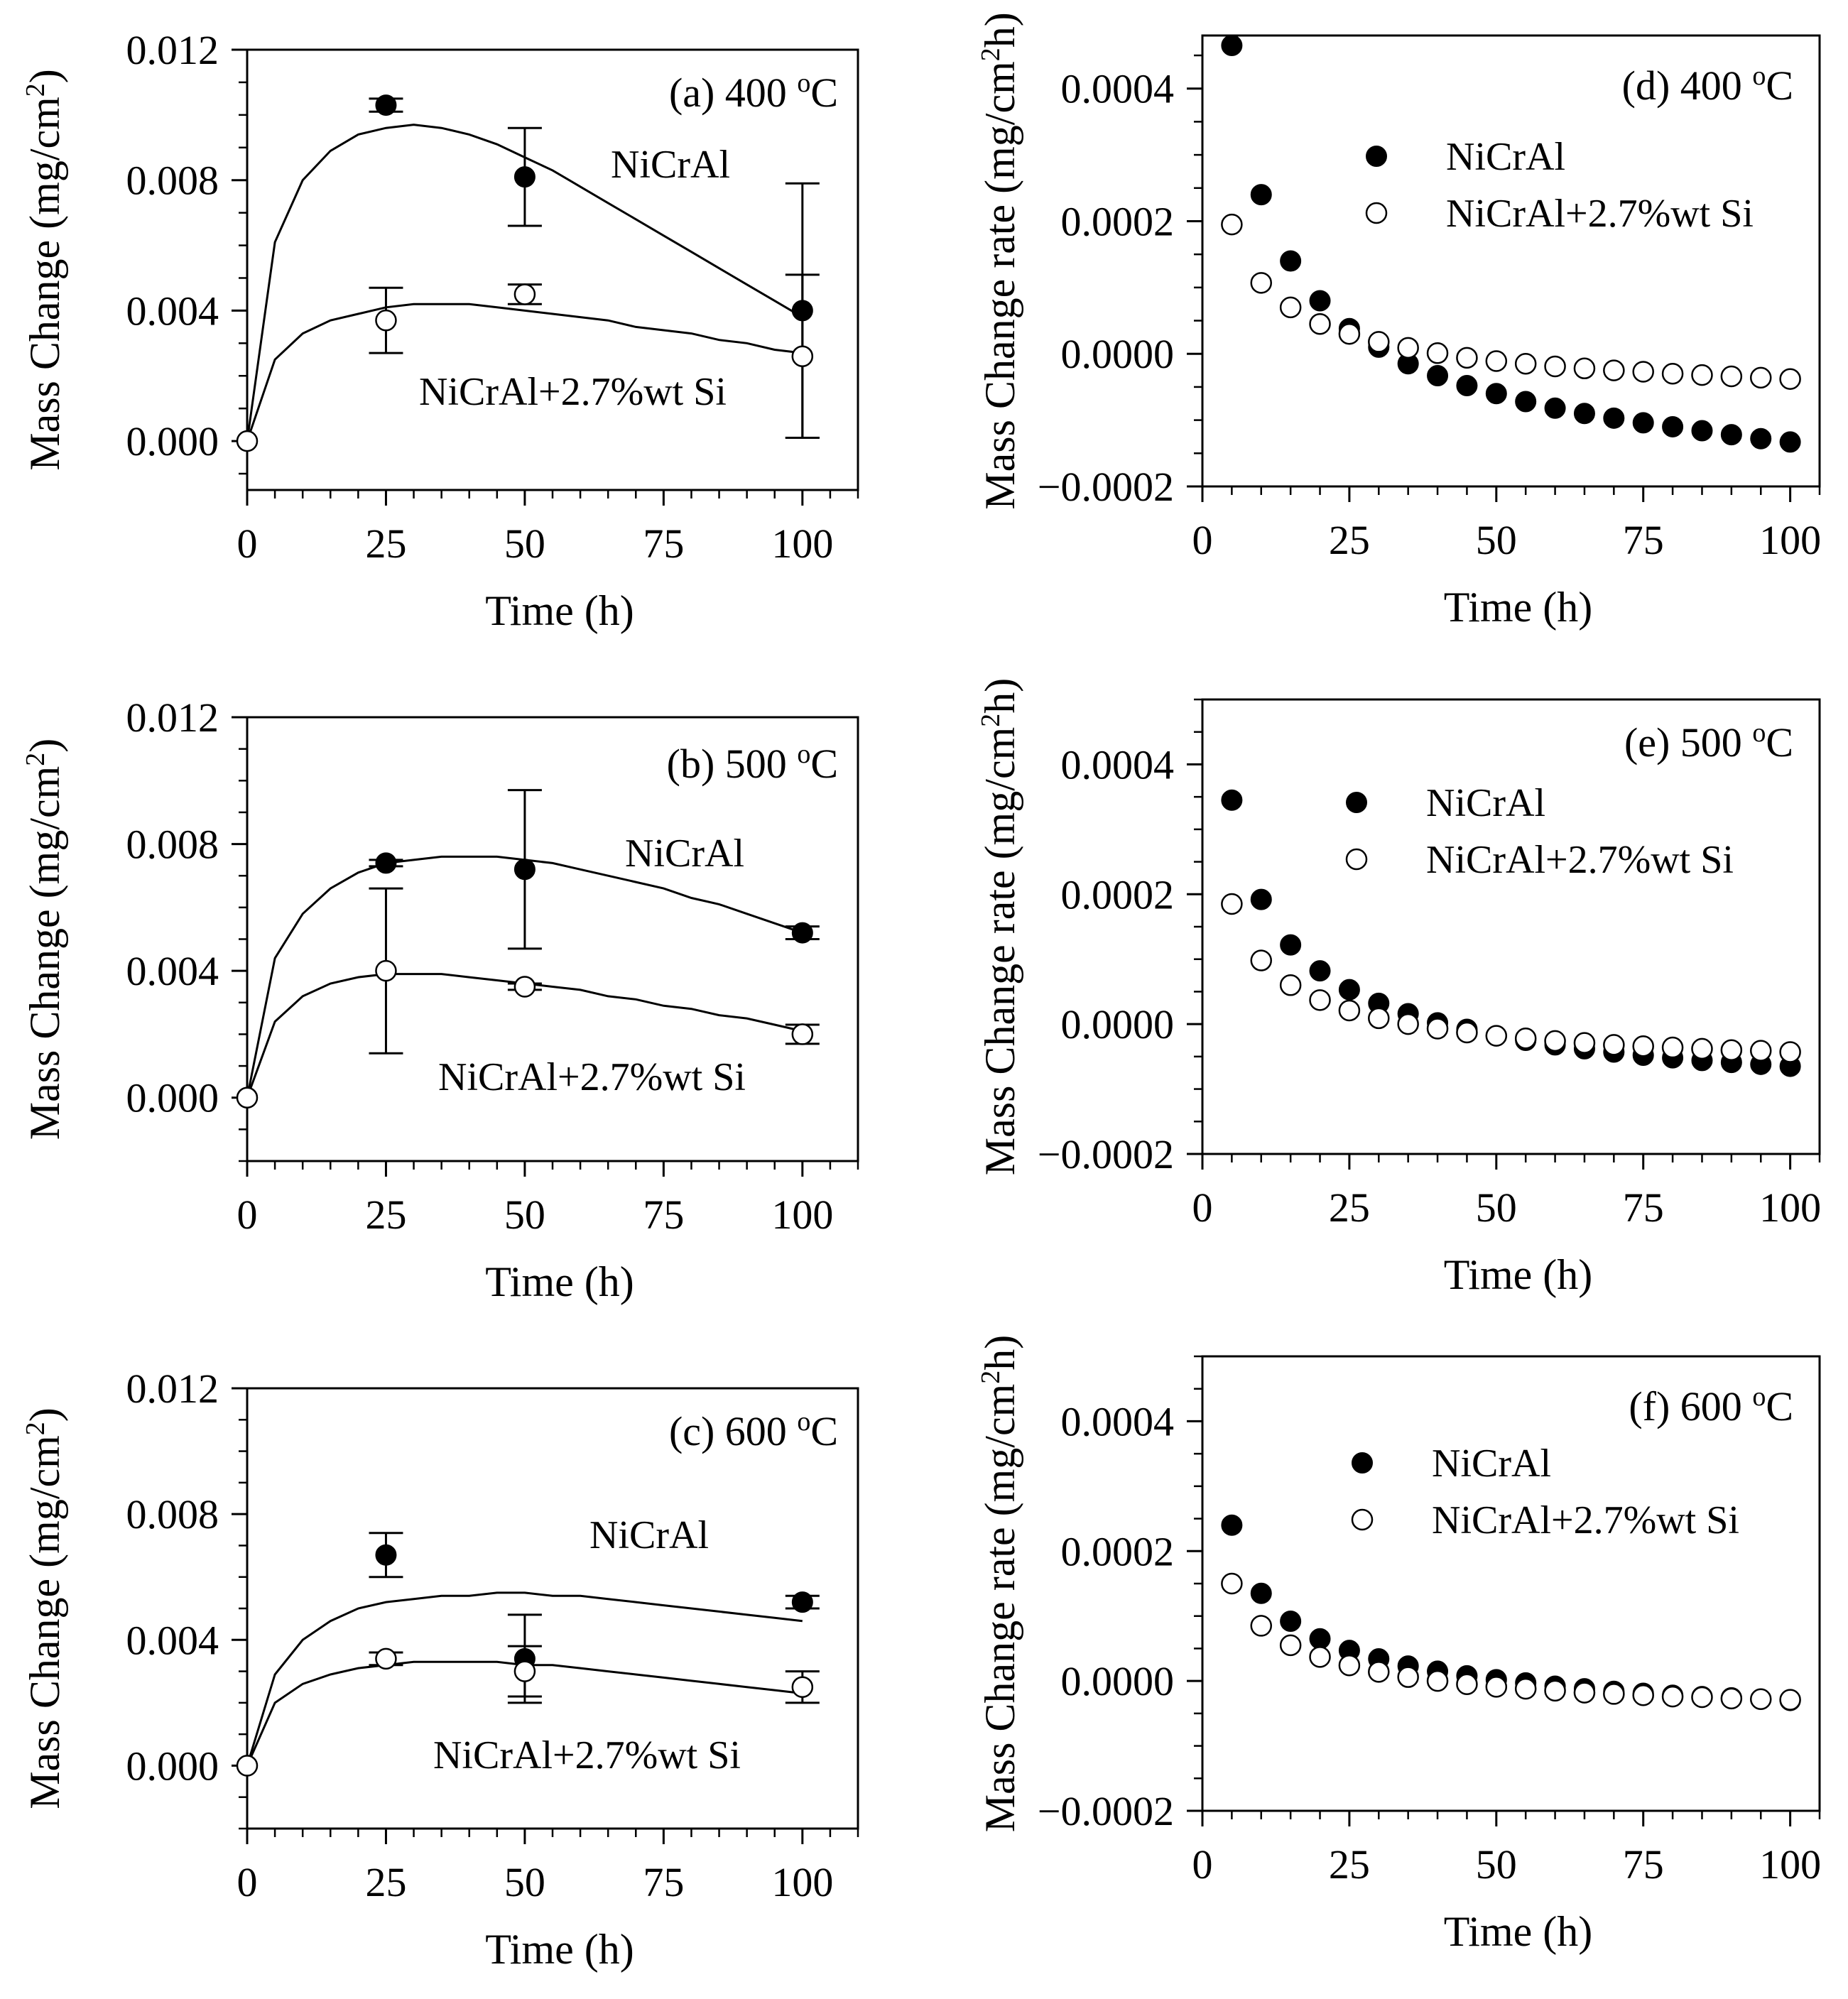 The width and height of the screenshot is (1848, 1999). Describe the element at coordinates (1708, 742) in the screenshot. I see `panel-title: (e) 500 oC` at that location.